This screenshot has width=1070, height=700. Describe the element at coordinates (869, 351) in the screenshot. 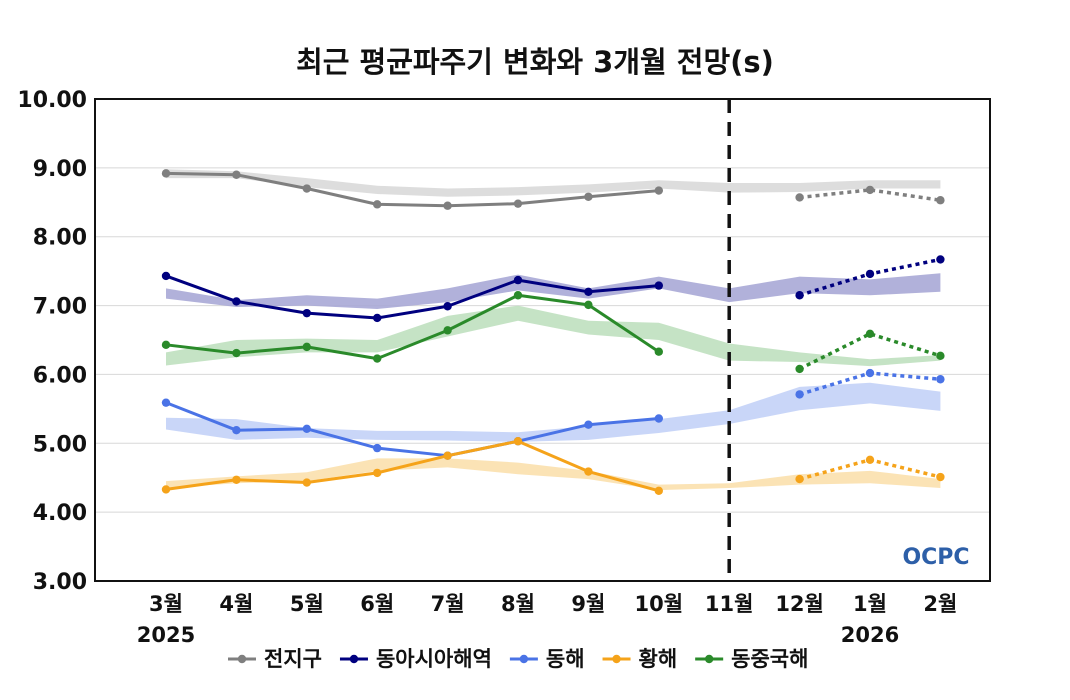

I see `forecast-line` at that location.